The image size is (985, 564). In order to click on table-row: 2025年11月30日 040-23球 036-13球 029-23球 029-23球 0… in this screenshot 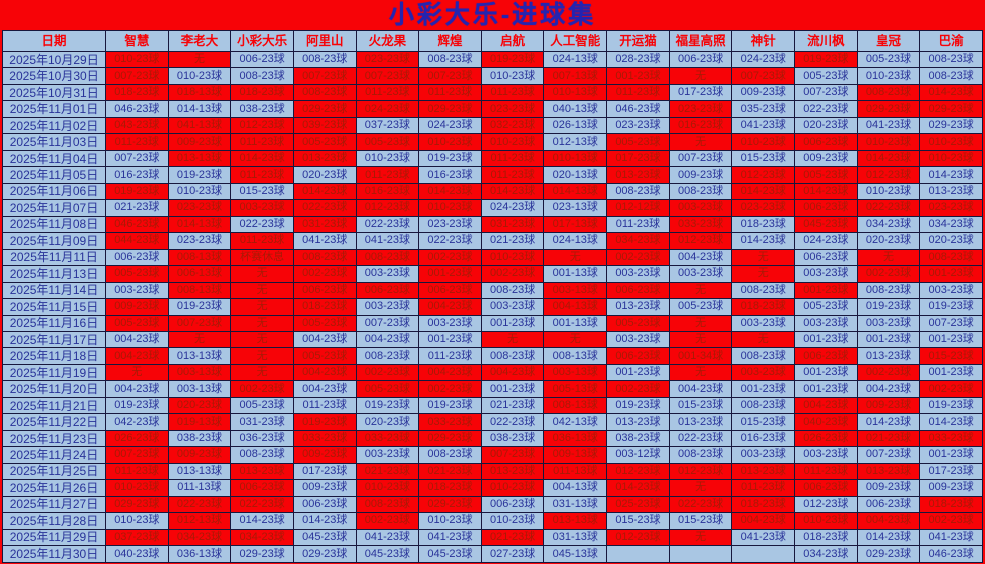, I will do `click(492, 554)`.